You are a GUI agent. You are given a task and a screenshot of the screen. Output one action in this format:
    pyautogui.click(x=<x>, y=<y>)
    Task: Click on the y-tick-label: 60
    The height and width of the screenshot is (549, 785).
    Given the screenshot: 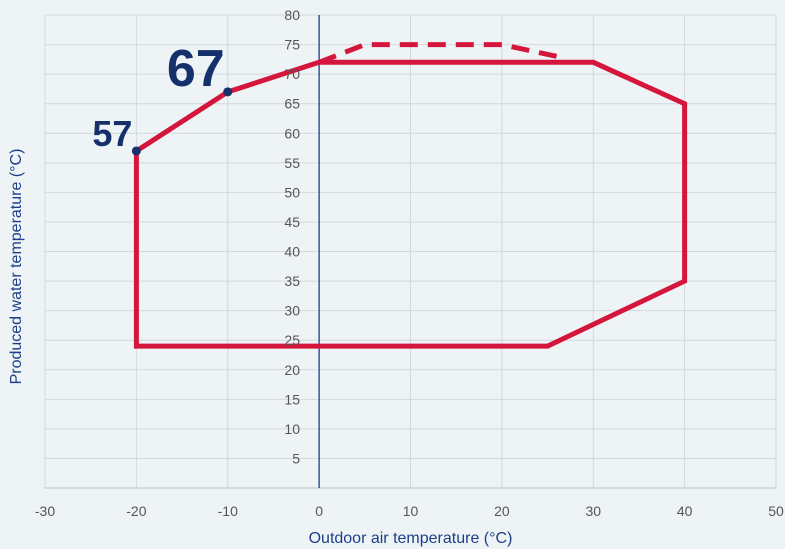 What is the action you would take?
    pyautogui.click(x=292, y=133)
    